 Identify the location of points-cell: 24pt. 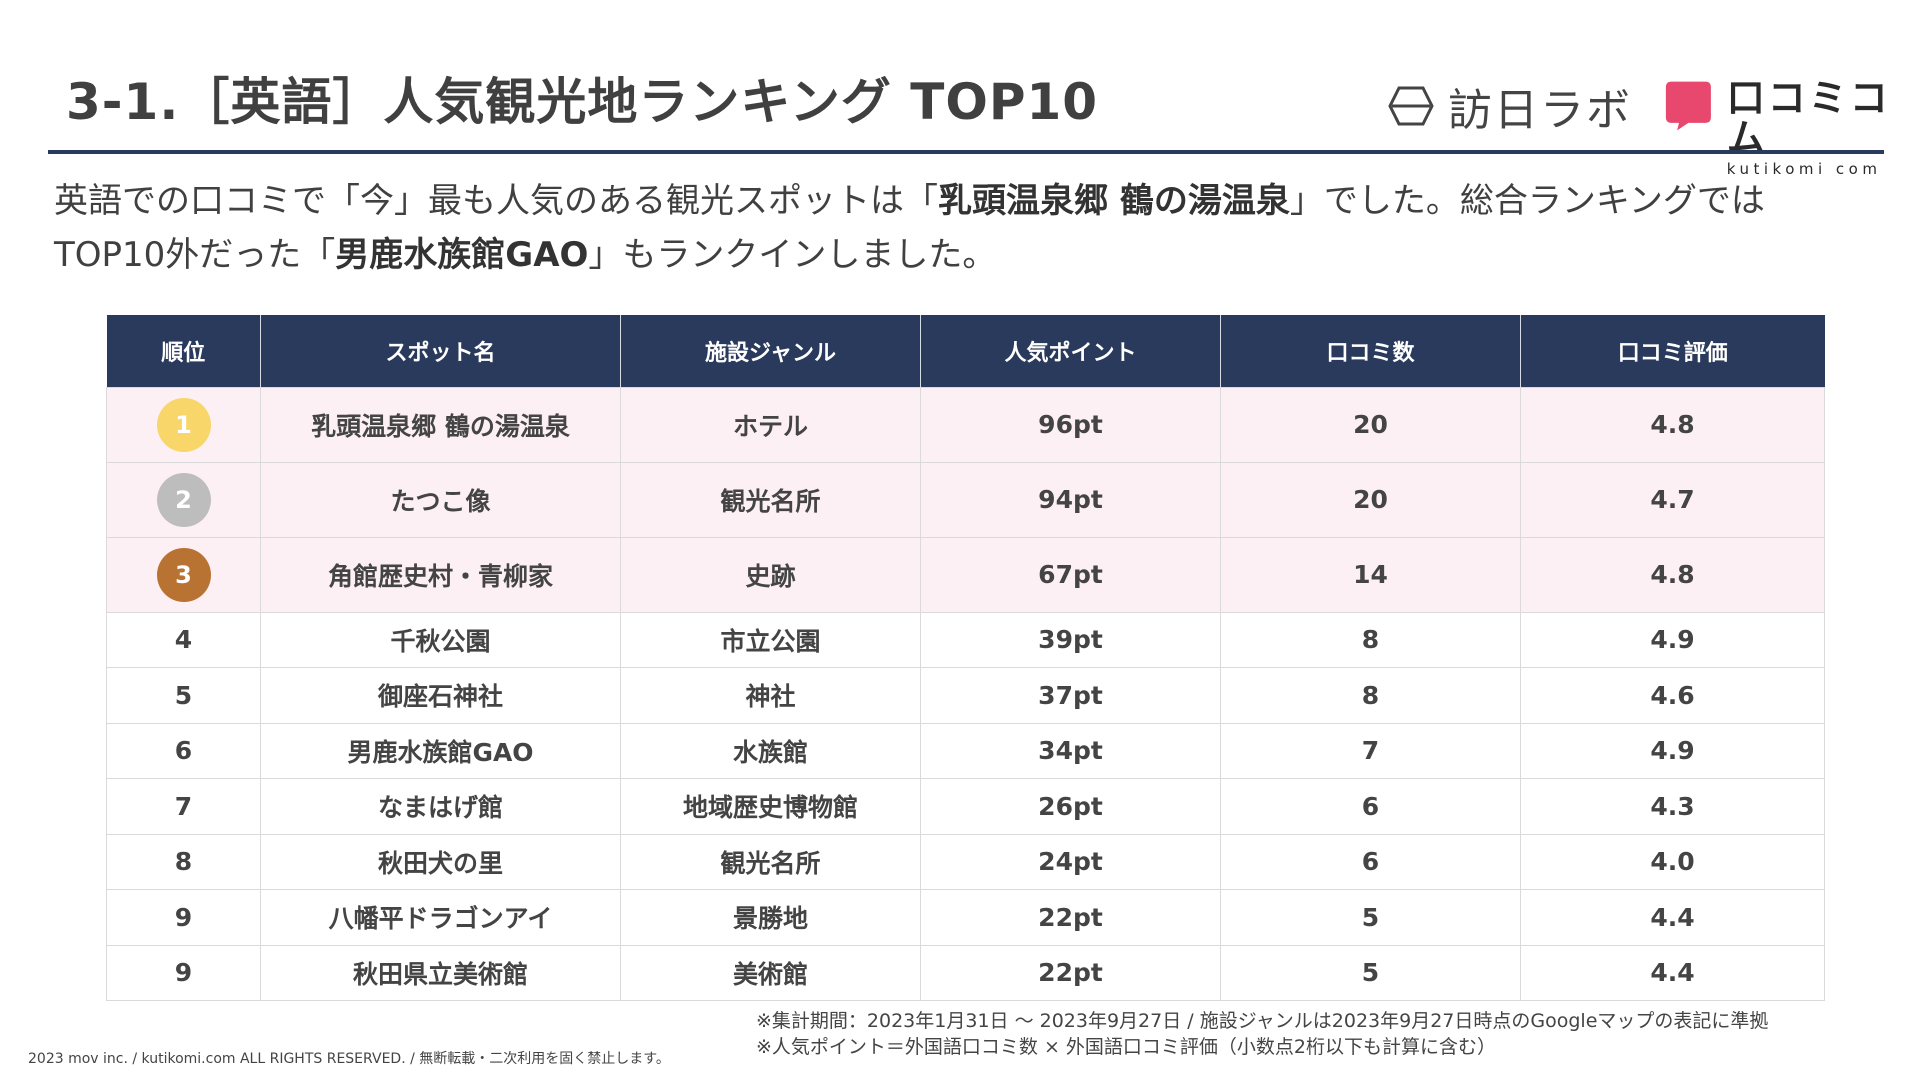
(1070, 861).